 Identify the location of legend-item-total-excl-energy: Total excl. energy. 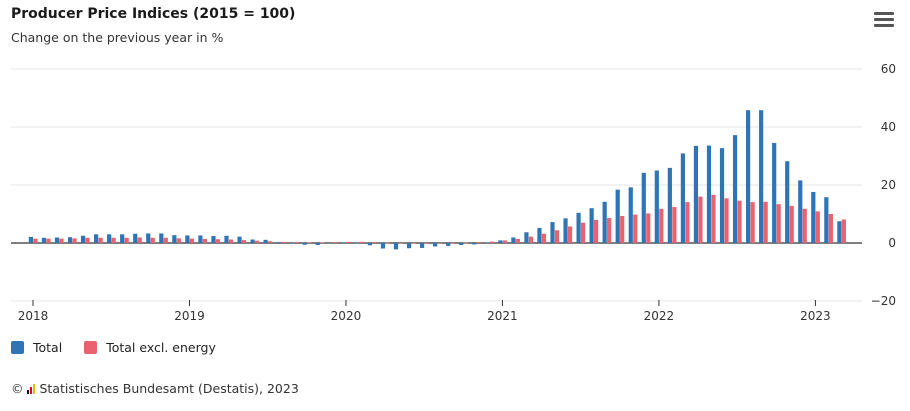
(150, 347).